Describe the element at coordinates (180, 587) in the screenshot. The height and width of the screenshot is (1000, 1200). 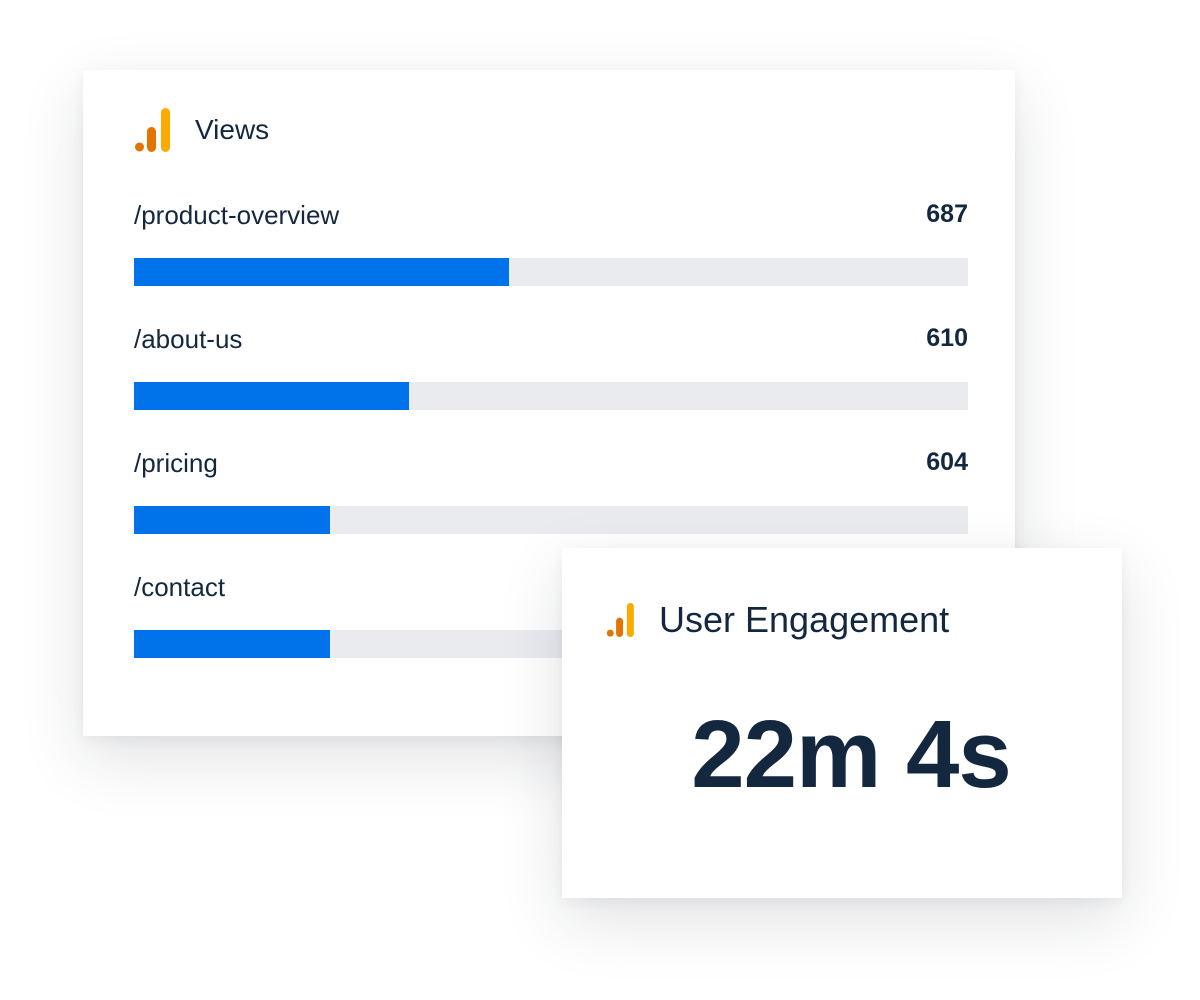
I see `page-path-label: /contact` at that location.